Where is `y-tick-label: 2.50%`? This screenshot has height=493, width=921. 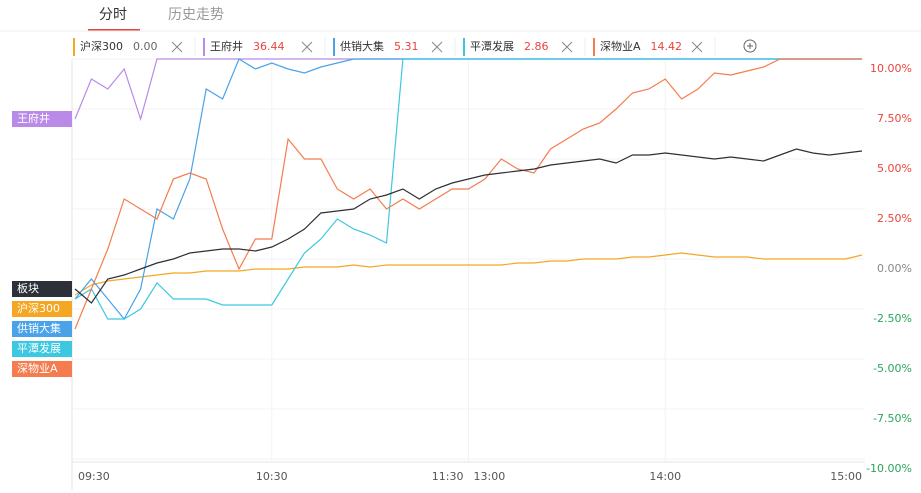 y-tick-label: 2.50% is located at coordinates (894, 218).